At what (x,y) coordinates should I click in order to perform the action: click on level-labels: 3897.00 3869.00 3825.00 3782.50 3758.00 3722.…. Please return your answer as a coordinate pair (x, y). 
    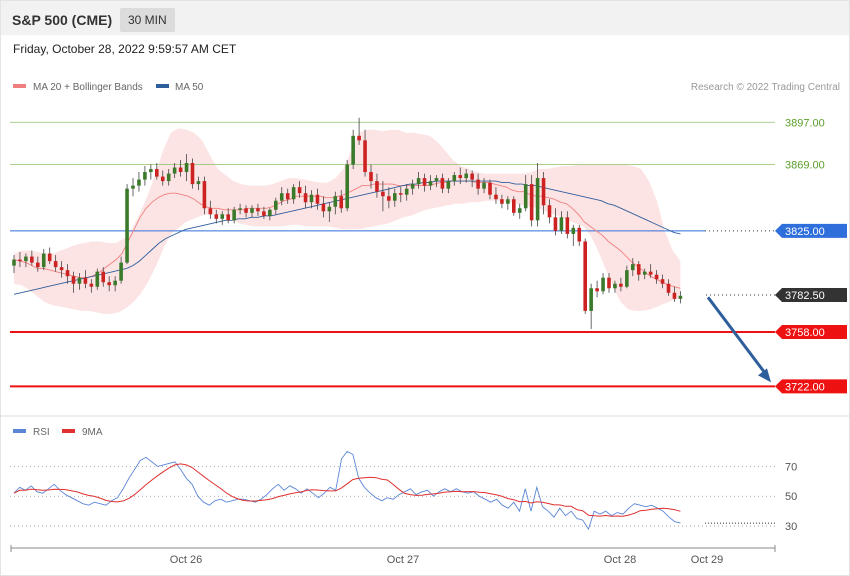
    Looking at the image, I should click on (811, 255).